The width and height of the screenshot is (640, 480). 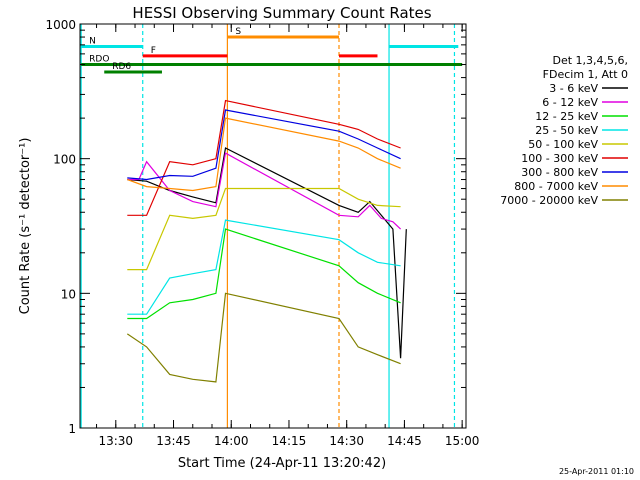 I want to click on legend-label-0: 3 - 6 keV, so click(x=573, y=88).